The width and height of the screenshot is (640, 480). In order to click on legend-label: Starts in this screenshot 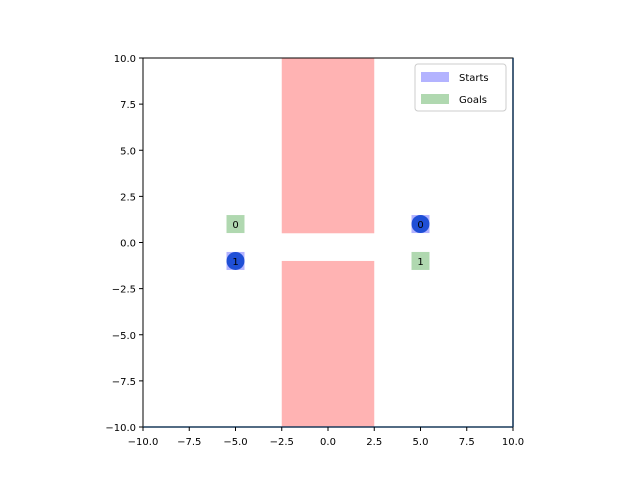, I will do `click(474, 78)`.